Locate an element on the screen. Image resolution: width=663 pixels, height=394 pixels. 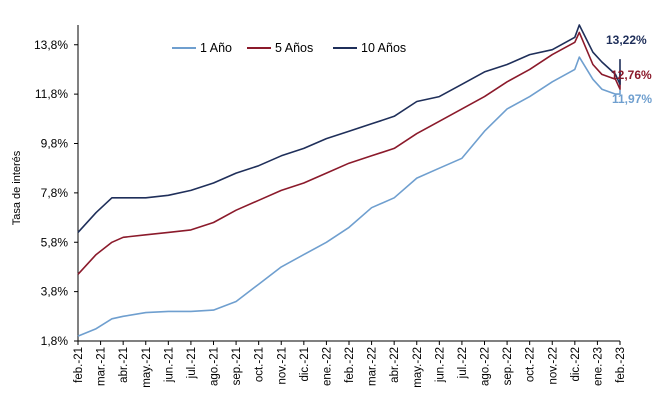
x-tick-label: jul.-21 is located at coordinates (192, 363).